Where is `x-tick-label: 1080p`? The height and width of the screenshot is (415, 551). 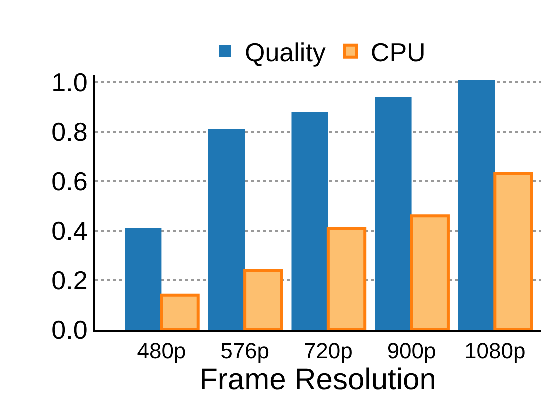
x-tick-label: 1080p is located at coordinates (495, 351).